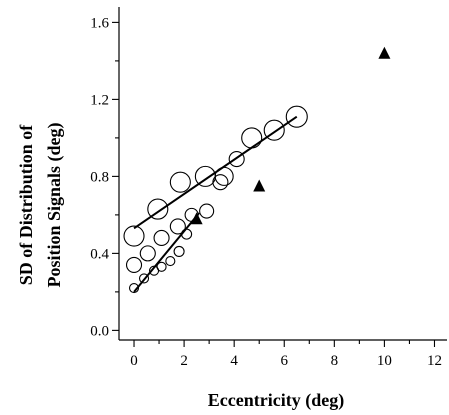  I want to click on x-tick-label: 4, so click(234, 361).